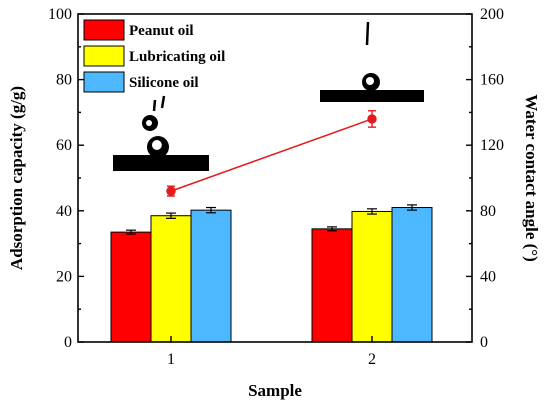 The height and width of the screenshot is (411, 550). I want to click on left-tick-label: 80, so click(64, 80).